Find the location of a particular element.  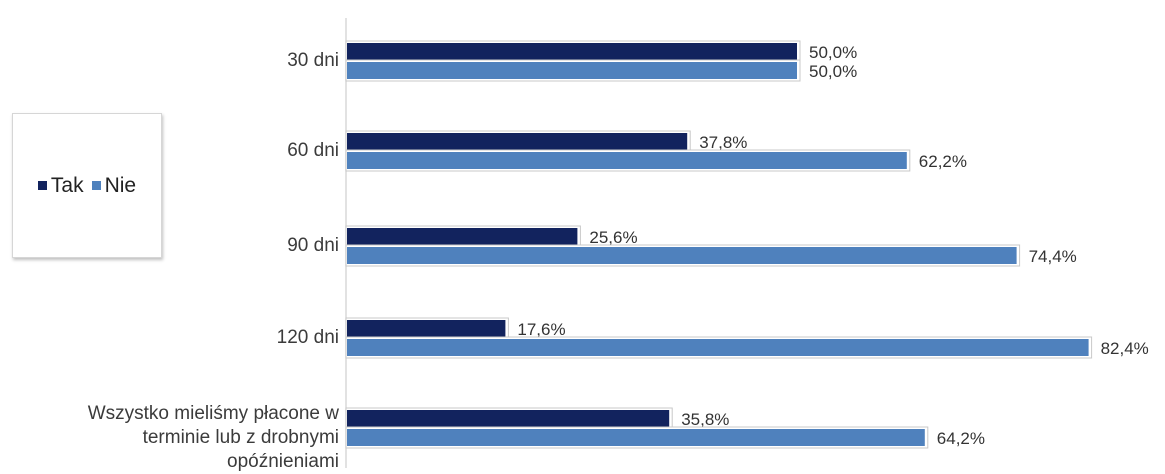

category-label-2: 90 dni is located at coordinates (313, 245).